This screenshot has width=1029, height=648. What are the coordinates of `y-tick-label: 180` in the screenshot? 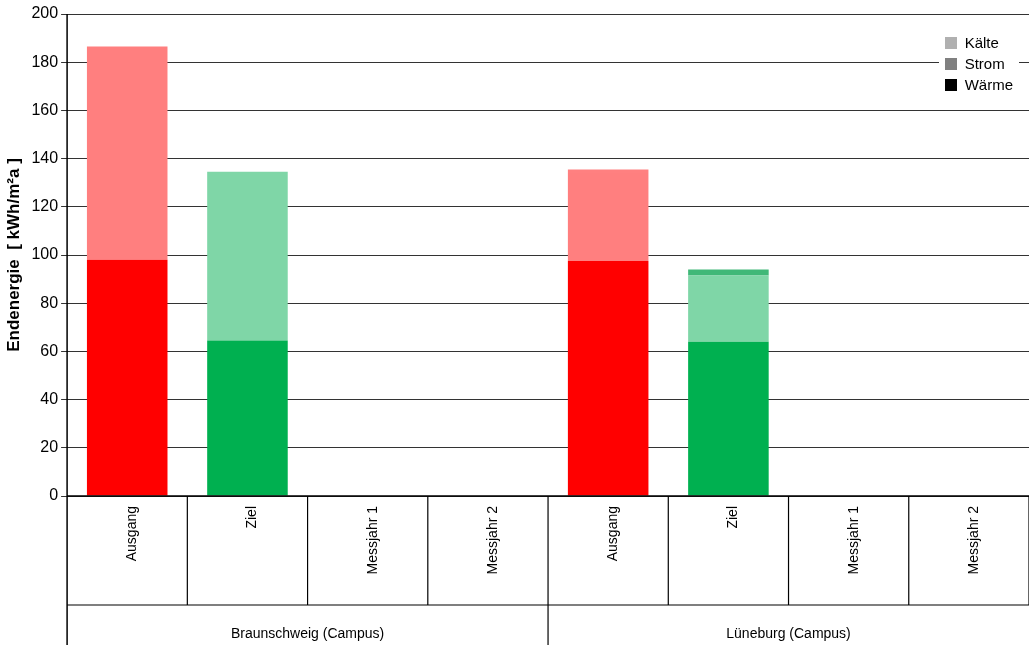 It's located at (45, 61).